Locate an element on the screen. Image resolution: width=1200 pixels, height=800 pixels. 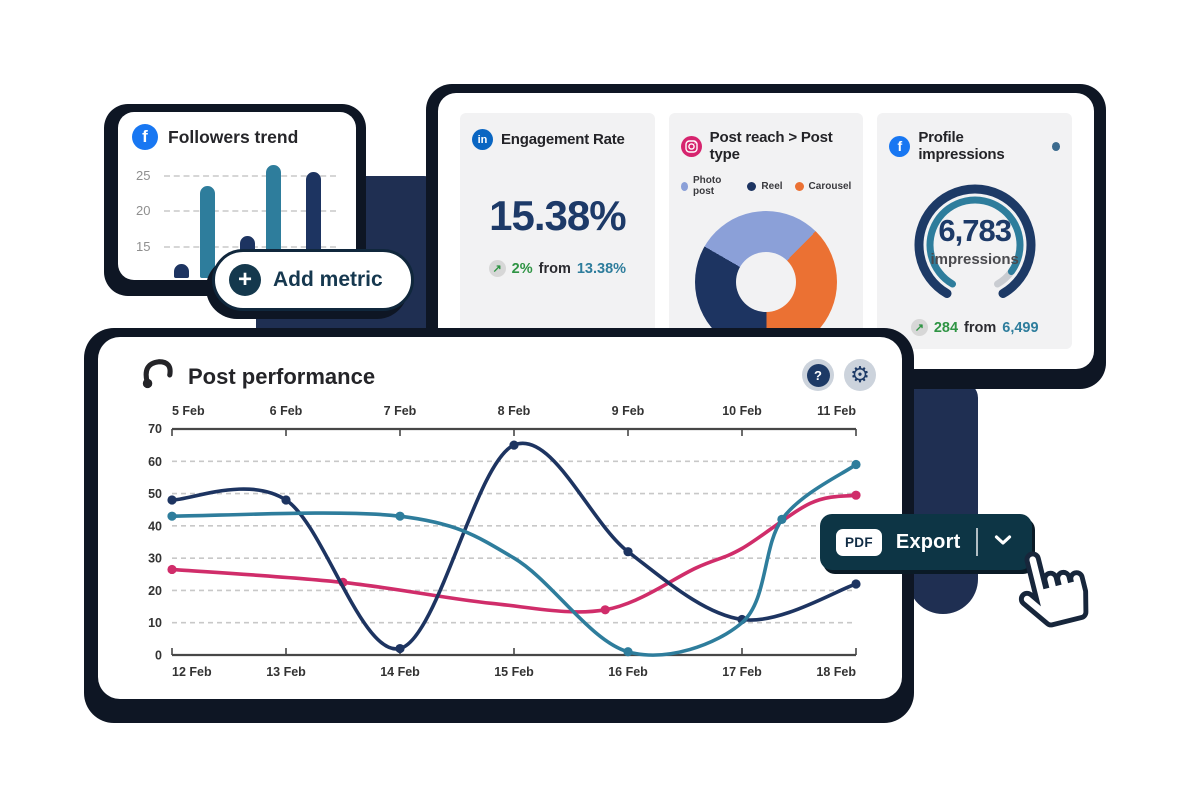
legend-label: Photo post is located at coordinates (707, 186).